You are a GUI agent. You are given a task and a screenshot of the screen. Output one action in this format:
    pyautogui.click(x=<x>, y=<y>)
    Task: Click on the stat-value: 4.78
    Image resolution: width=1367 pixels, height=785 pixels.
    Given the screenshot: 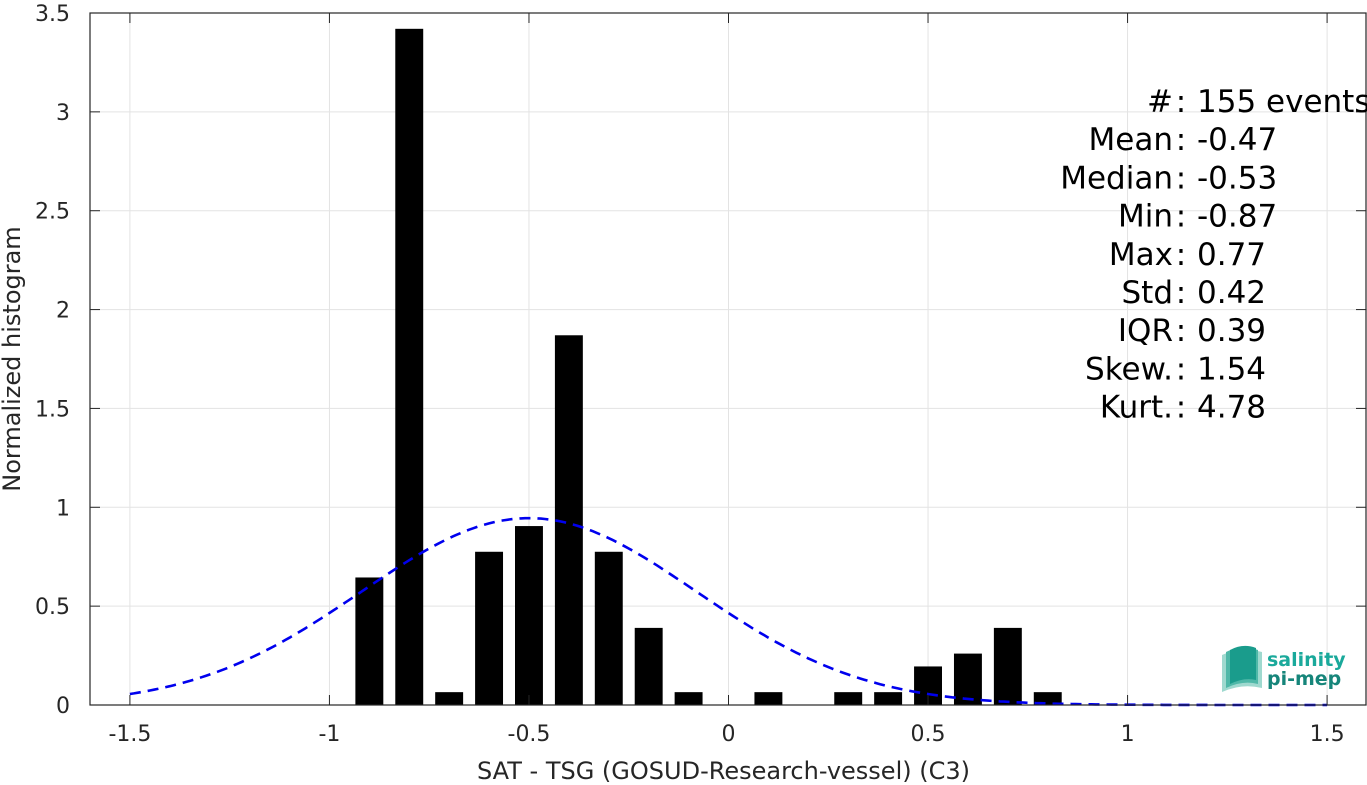 What is the action you would take?
    pyautogui.click(x=1231, y=408)
    